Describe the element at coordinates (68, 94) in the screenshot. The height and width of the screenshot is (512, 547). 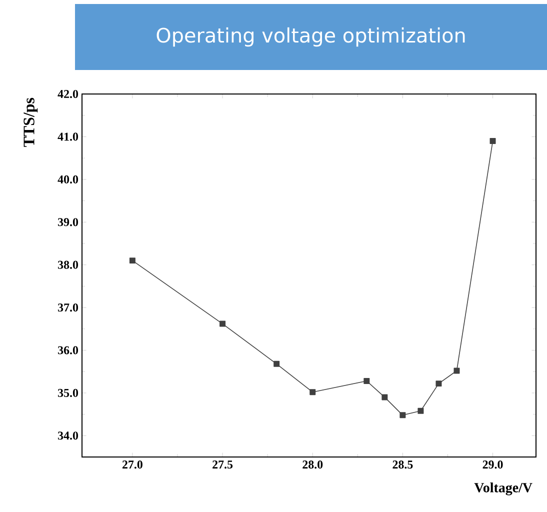
I see `y-tick-label: 42.0` at that location.